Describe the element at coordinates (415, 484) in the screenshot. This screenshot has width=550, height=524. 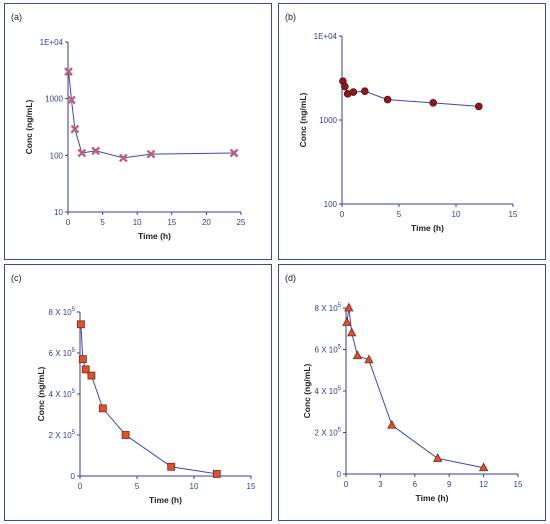
I see `x-tick-label: 6` at that location.